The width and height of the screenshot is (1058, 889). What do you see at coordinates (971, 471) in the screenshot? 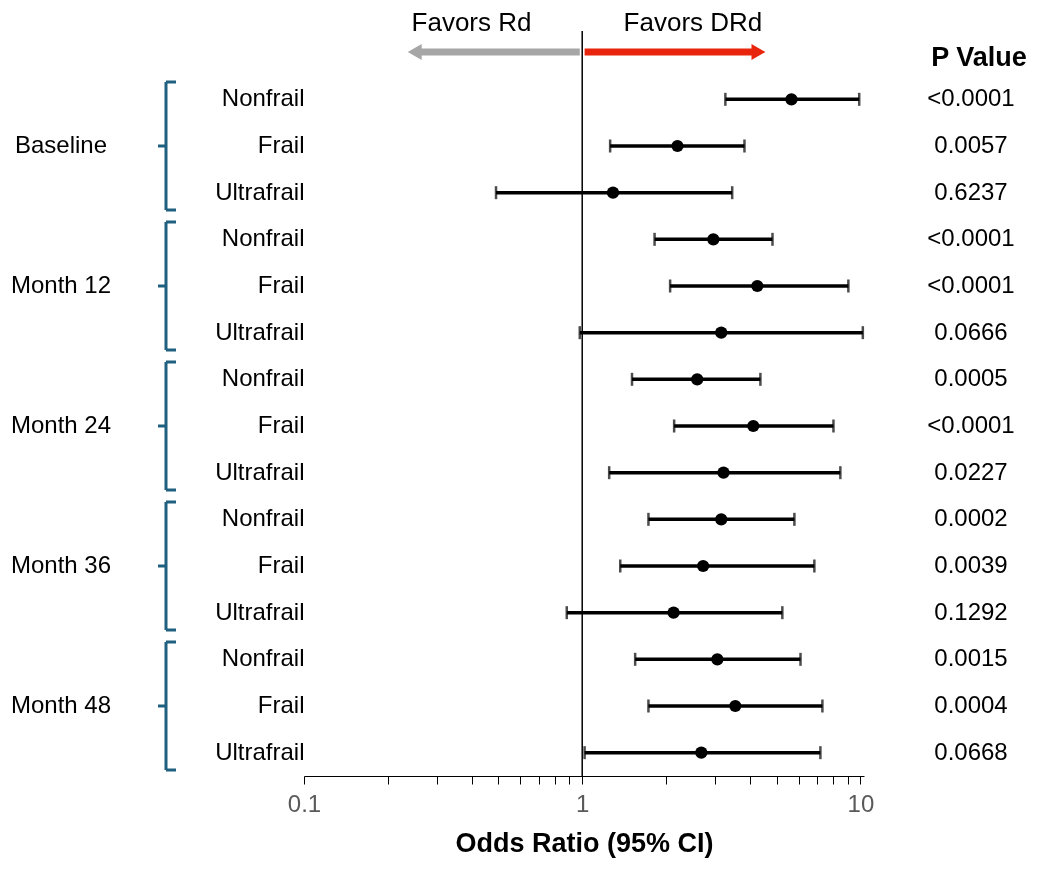
I see `text: 0.0227` at bounding box center [971, 471].